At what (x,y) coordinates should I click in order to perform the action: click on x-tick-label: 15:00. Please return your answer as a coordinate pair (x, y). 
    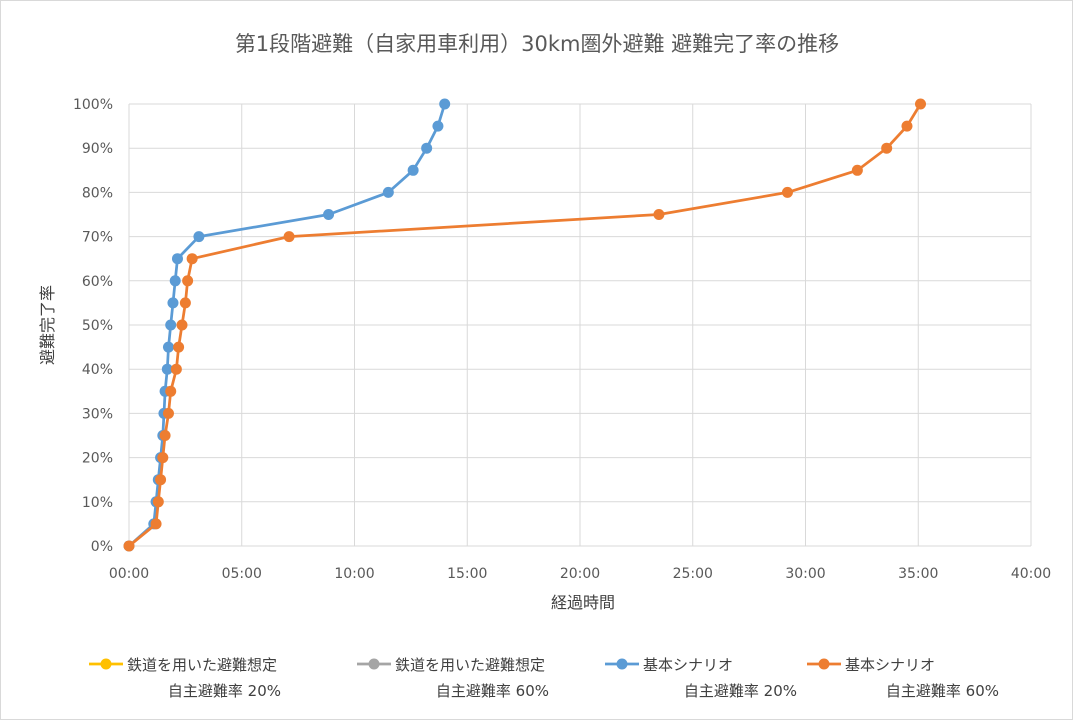
    Looking at the image, I should click on (467, 574).